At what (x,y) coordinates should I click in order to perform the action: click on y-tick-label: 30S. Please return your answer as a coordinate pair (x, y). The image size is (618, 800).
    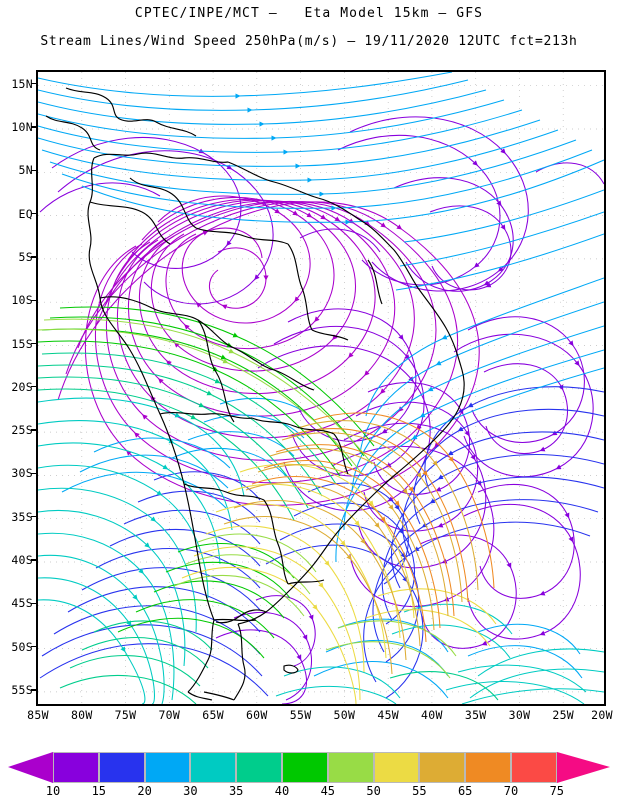
    Looking at the image, I should click on (22, 473).